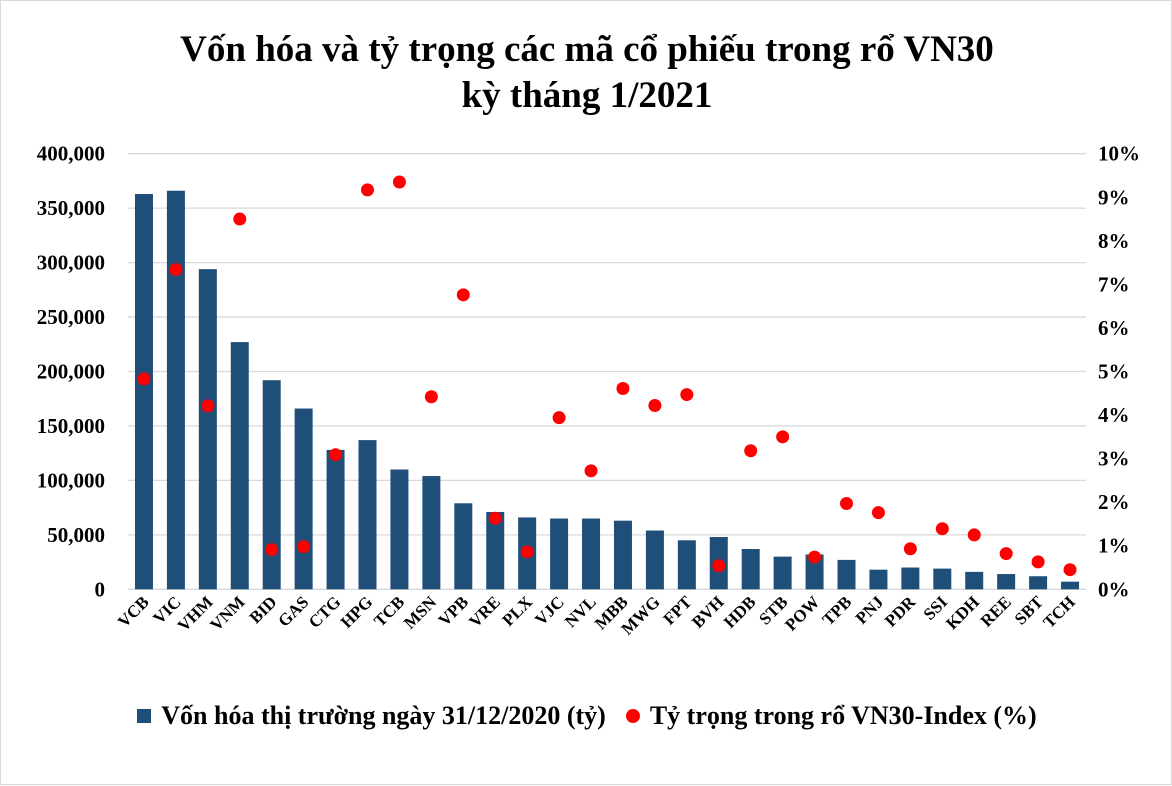 This screenshot has width=1172, height=786. Describe the element at coordinates (1029, 610) in the screenshot. I see `x-tick-label: SBT` at that location.